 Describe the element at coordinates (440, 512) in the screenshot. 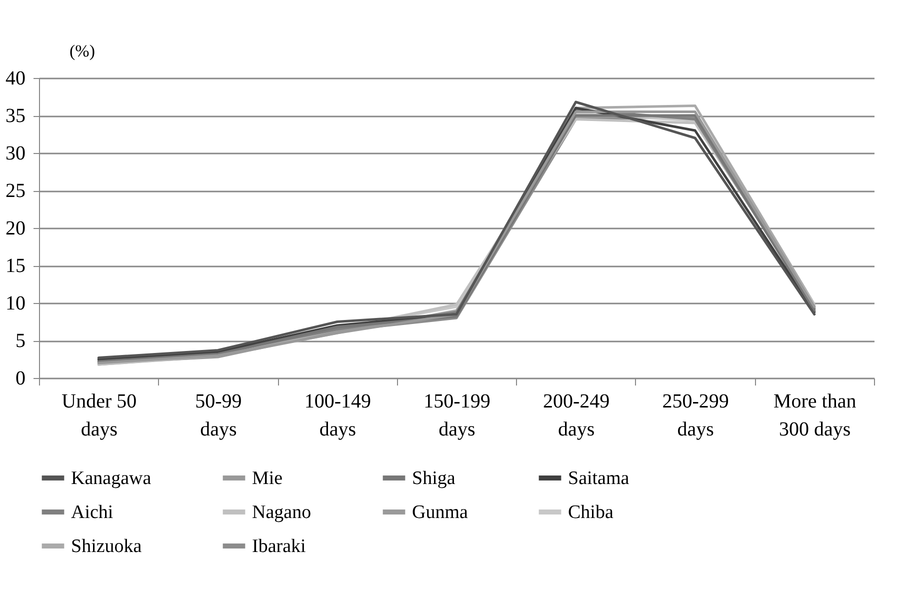

I see `legend-label: Gunma` at that location.